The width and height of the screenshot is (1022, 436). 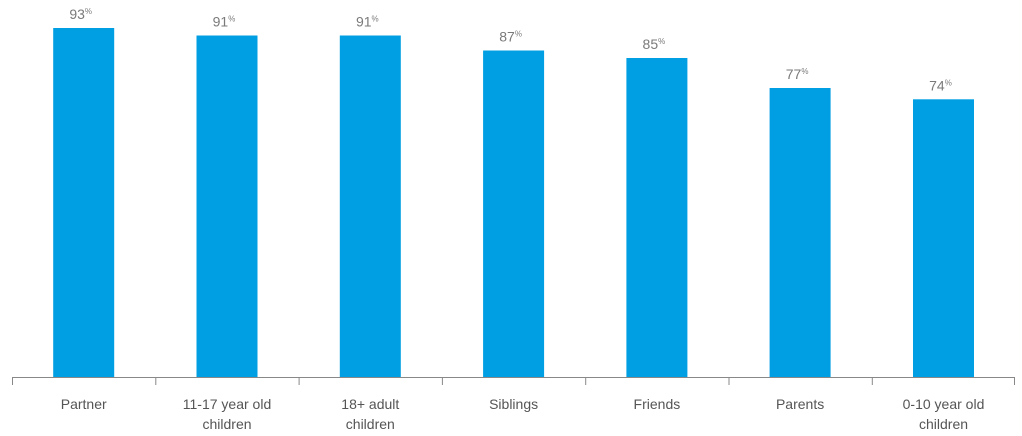 What do you see at coordinates (513, 404) in the screenshot?
I see `category-label-4: Siblings` at bounding box center [513, 404].